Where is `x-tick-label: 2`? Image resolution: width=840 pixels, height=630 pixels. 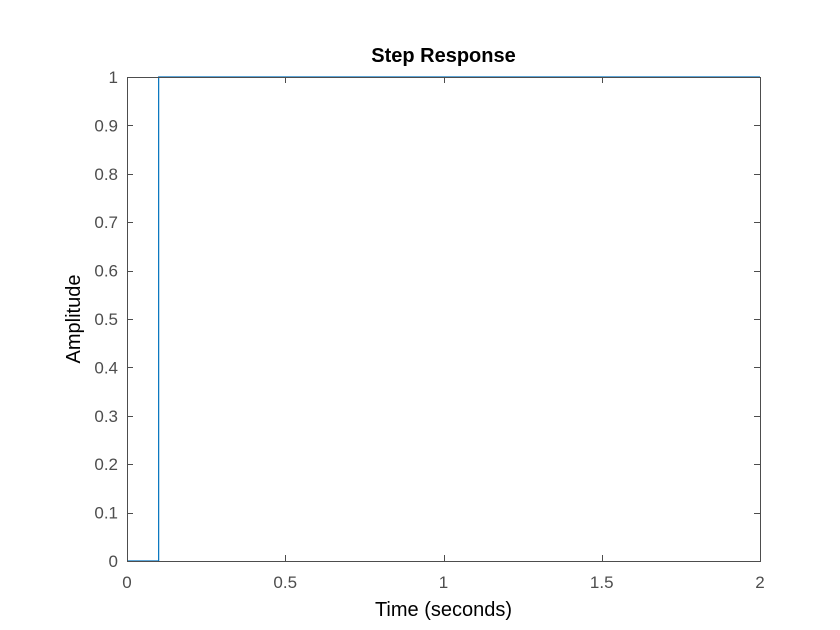 x-tick-label: 2 is located at coordinates (759, 582).